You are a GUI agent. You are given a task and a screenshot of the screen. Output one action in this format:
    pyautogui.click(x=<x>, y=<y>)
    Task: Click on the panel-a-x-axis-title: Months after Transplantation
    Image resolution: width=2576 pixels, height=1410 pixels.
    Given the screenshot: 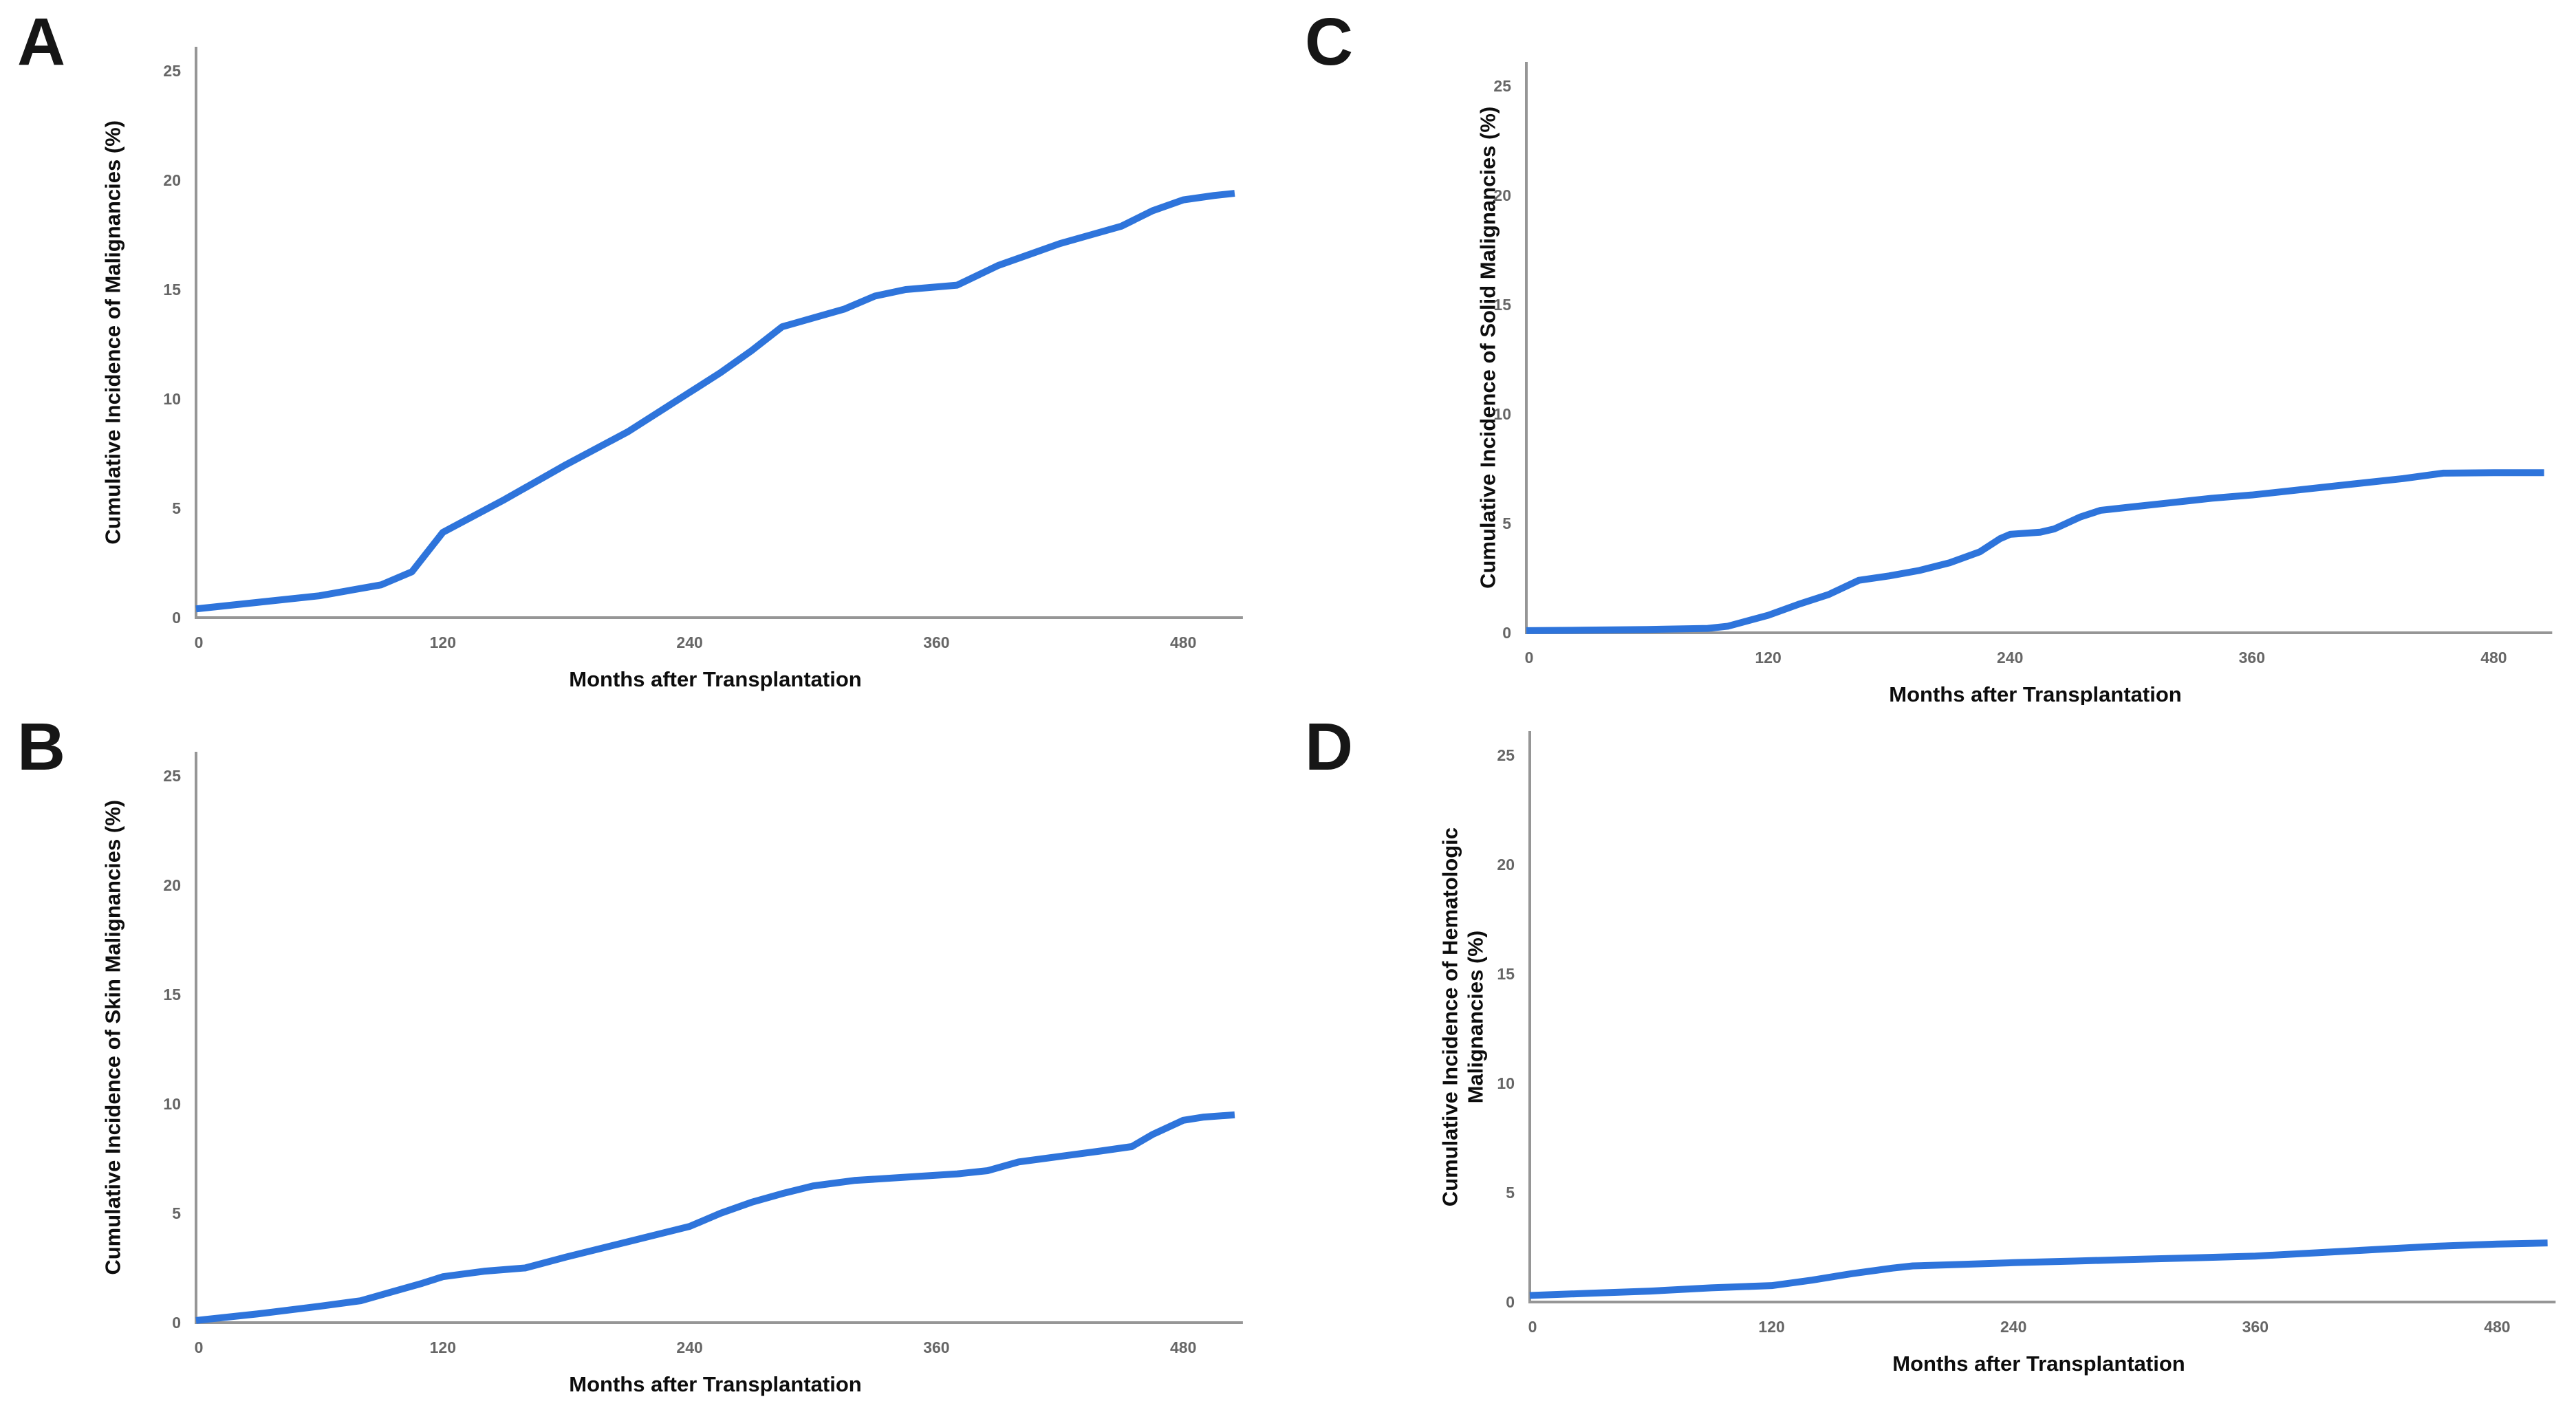 What is the action you would take?
    pyautogui.click(x=715, y=679)
    